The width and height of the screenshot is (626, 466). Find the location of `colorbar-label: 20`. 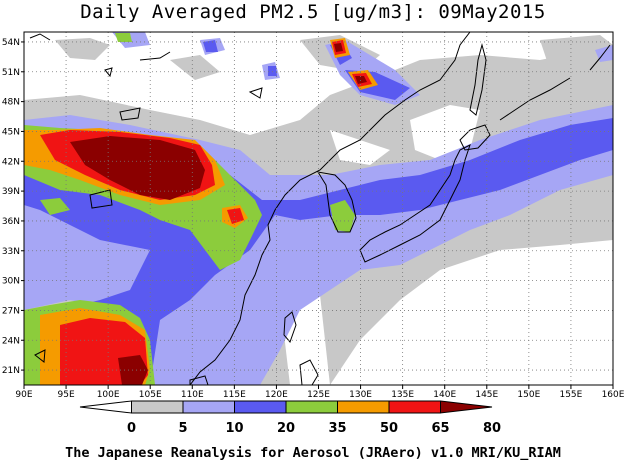

colorbar-label: 20 is located at coordinates (286, 428).